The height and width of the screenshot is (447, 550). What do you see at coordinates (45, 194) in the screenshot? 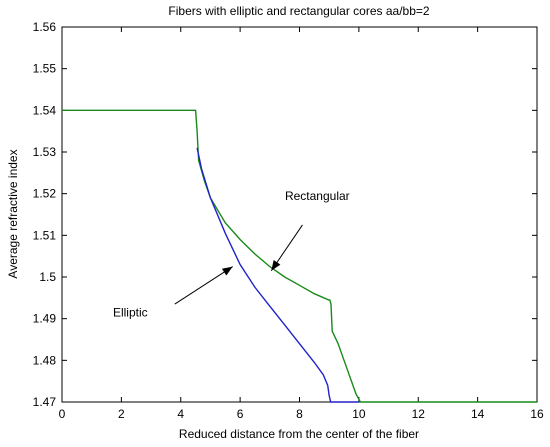
I see `y-tick-label: 1.52` at bounding box center [45, 194].